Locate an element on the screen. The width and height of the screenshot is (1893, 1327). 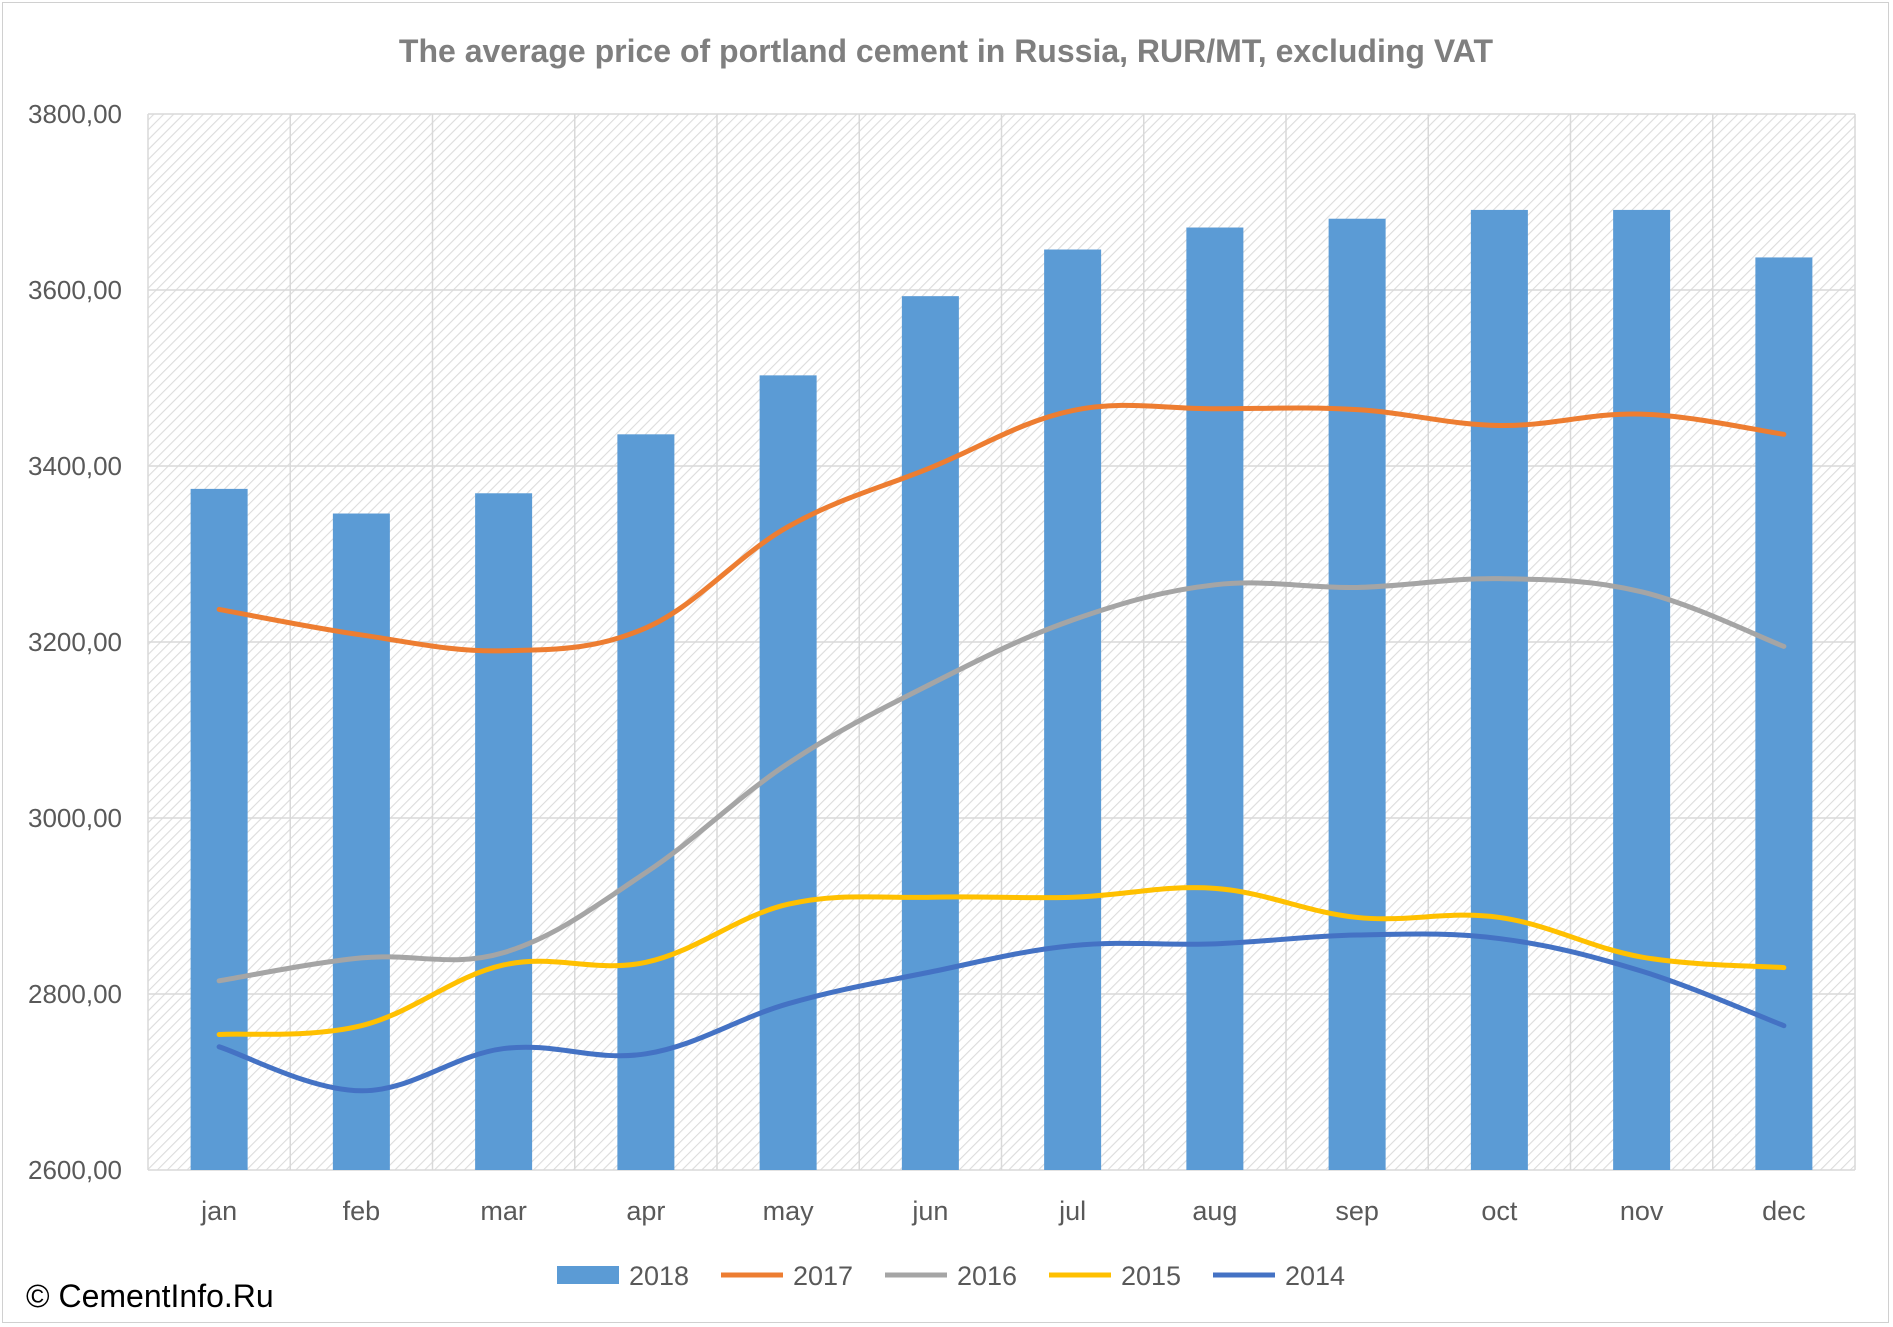
y-tick-label: 2800,00 is located at coordinates (75, 994).